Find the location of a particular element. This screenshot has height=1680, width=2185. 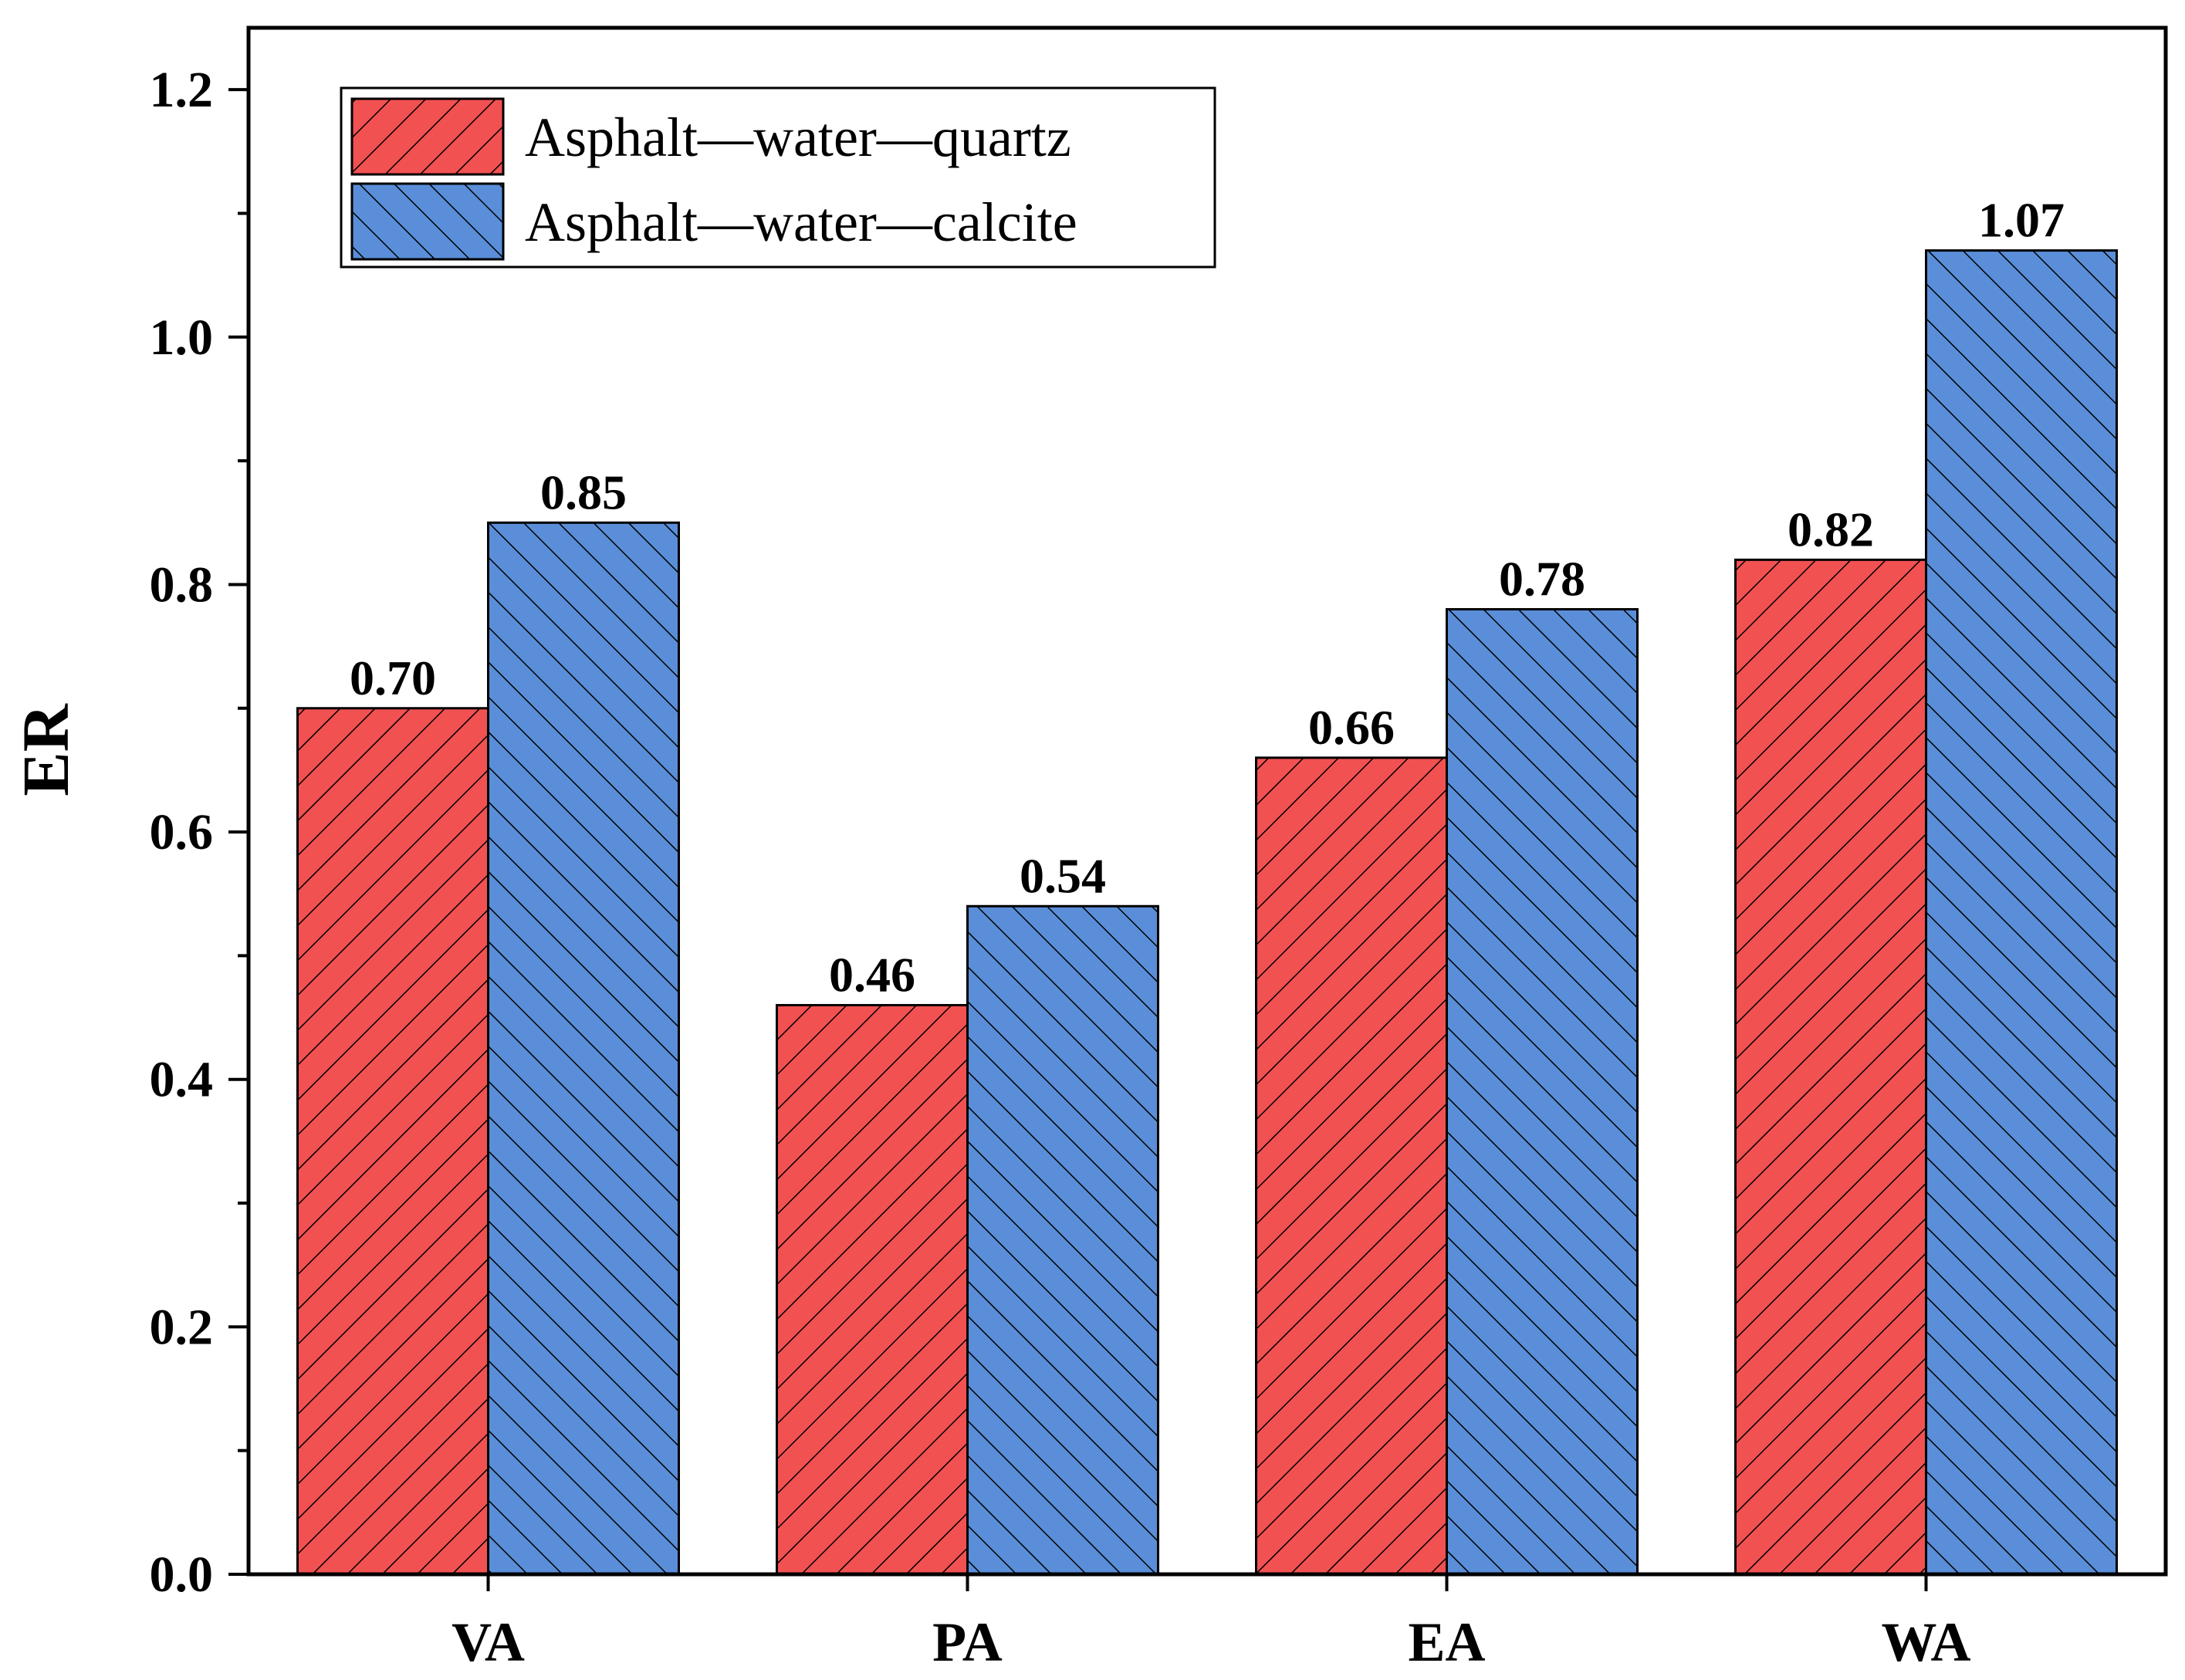

y-tick-label: 1.2 is located at coordinates (182, 90).